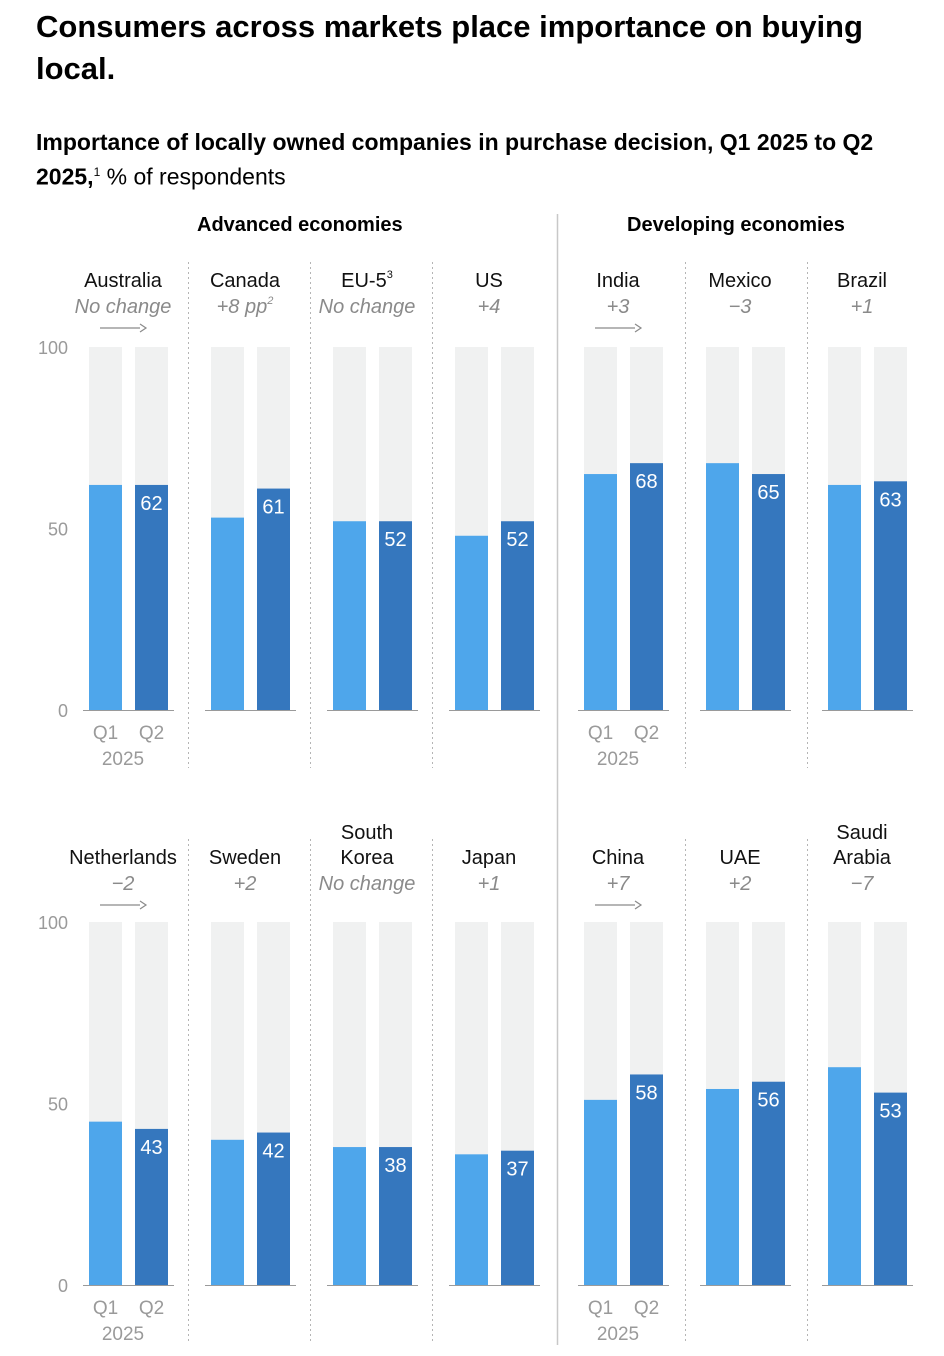 This screenshot has width=944, height=1356. What do you see at coordinates (367, 858) in the screenshot?
I see `country-name: Korea` at bounding box center [367, 858].